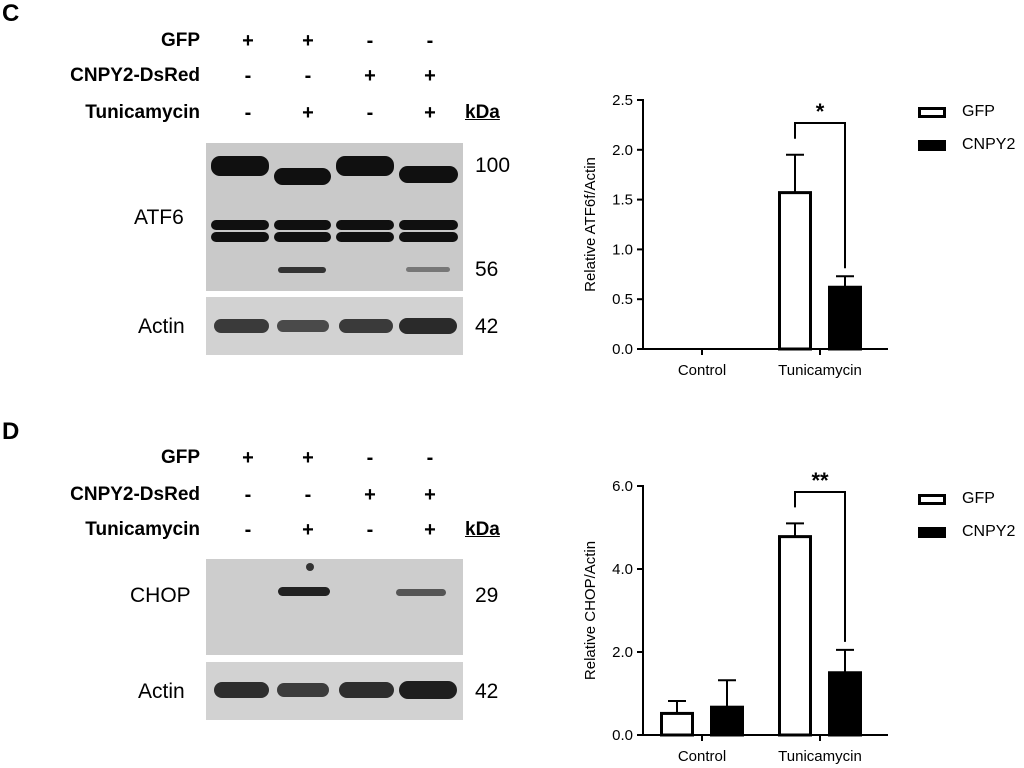 This screenshot has height=768, width=1024. I want to click on mw-marker-29: 29, so click(487, 595).